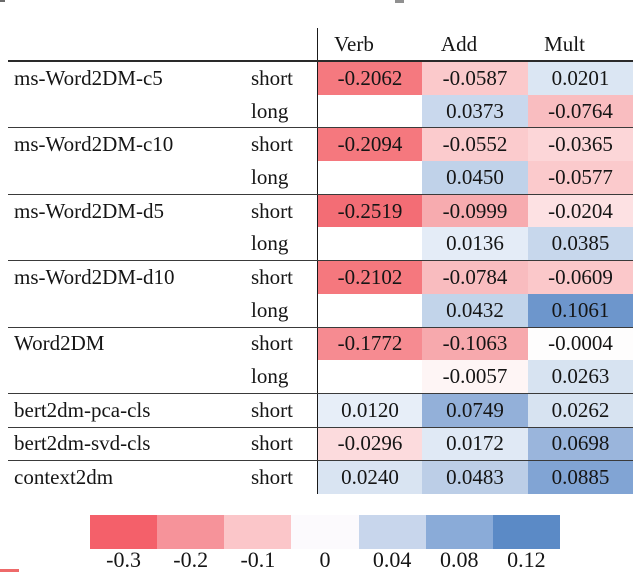 This screenshot has height=572, width=640. Describe the element at coordinates (475, 211) in the screenshot. I see `value-cell: -0.0999` at that location.